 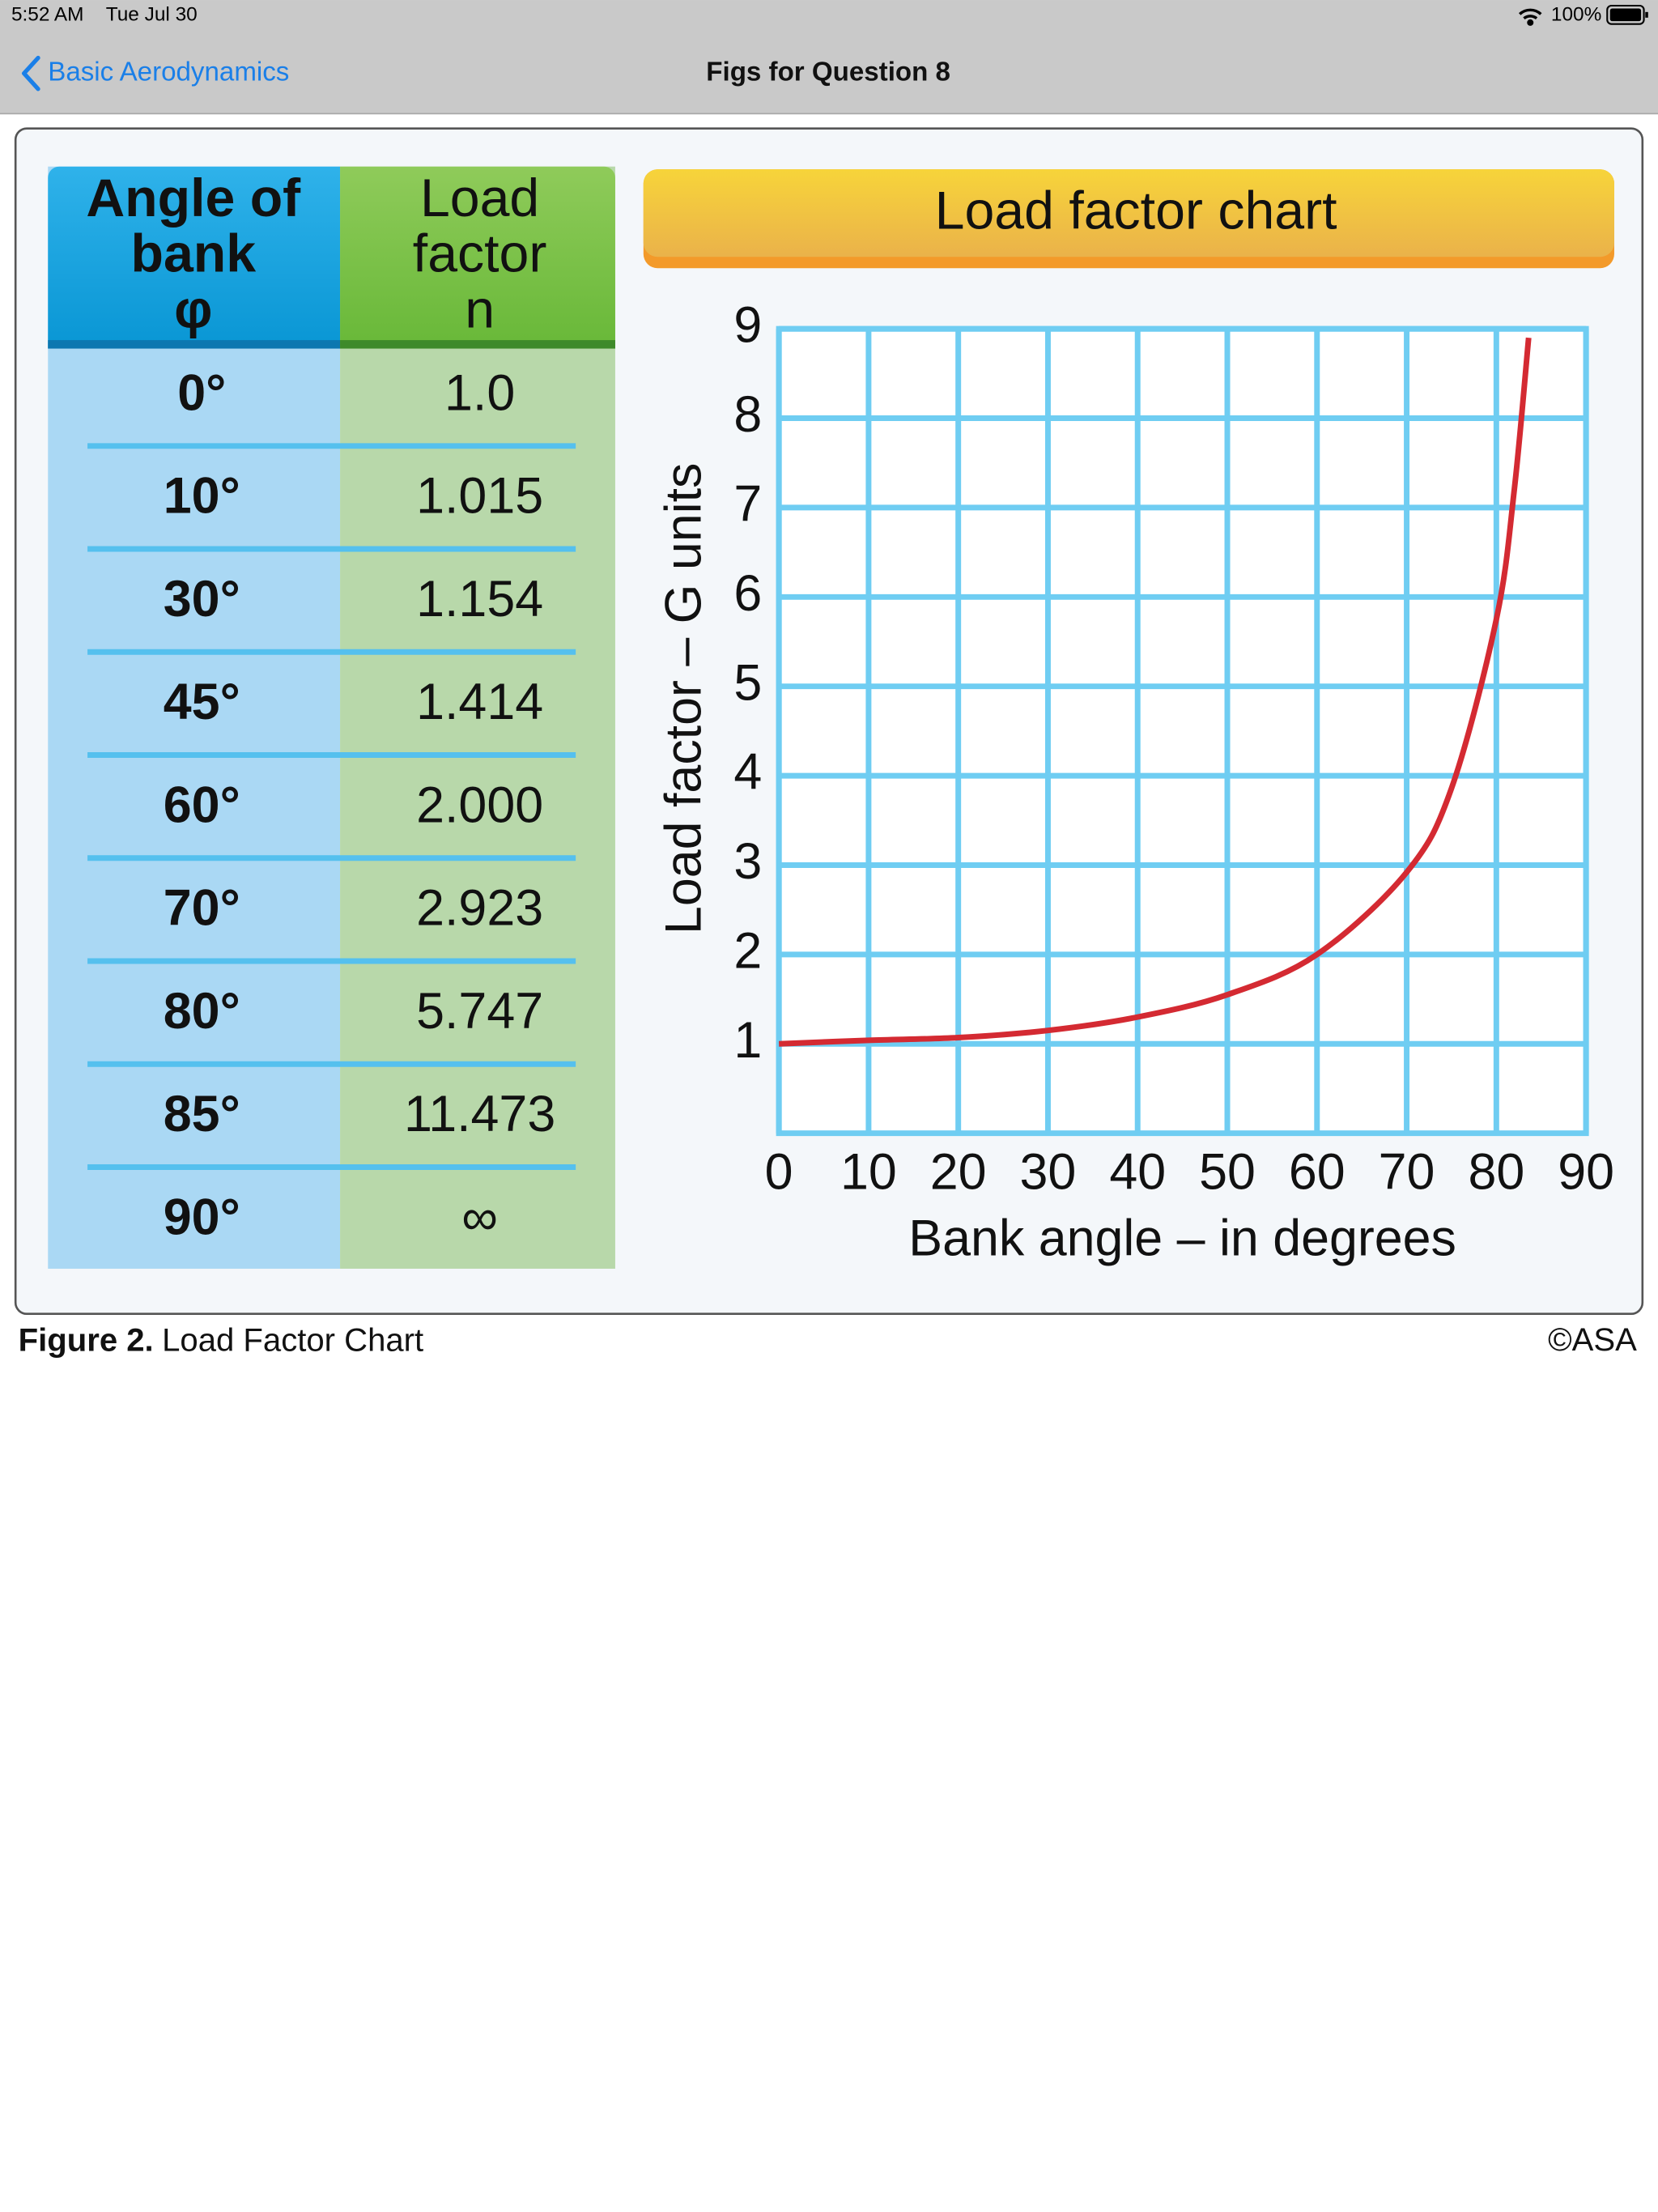 I want to click on cell-text: 30°, so click(x=202, y=599).